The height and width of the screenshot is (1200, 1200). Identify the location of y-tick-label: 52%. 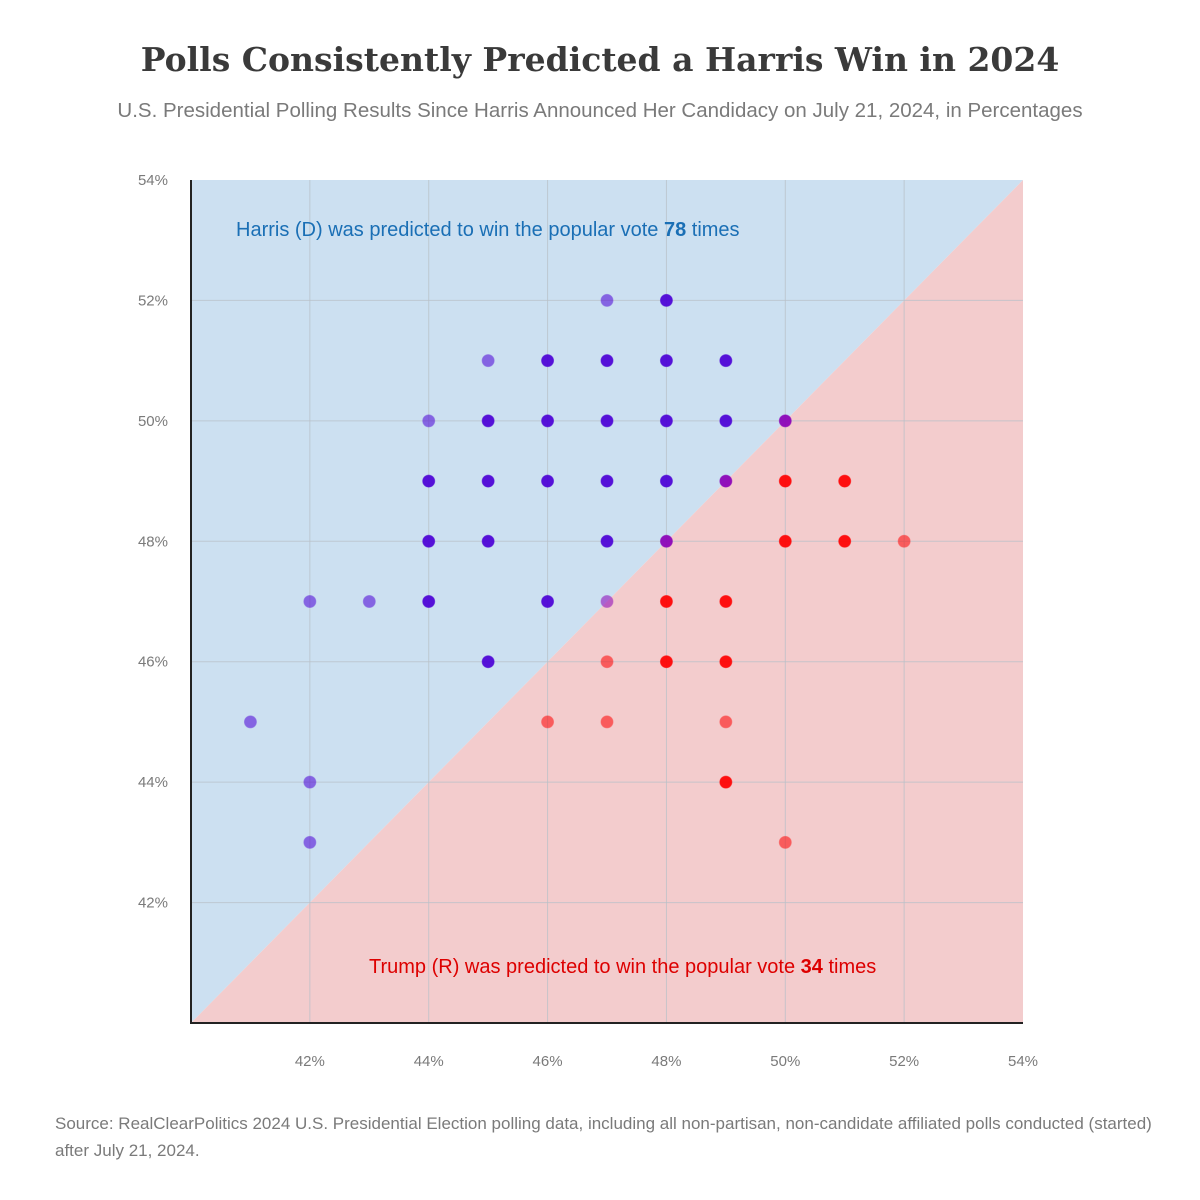
(153, 300).